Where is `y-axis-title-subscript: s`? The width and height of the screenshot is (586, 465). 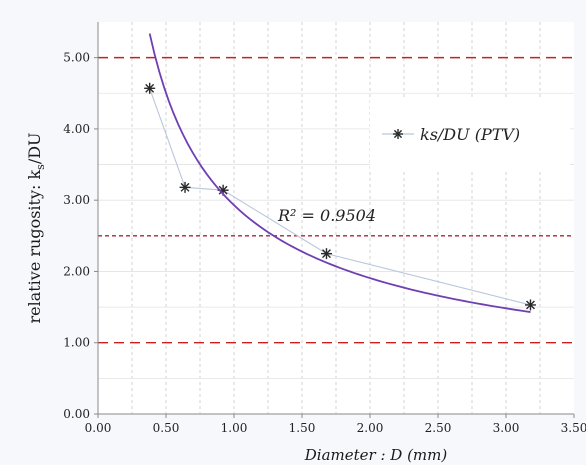
y-axis-title-subscript: s is located at coordinates (40, 167).